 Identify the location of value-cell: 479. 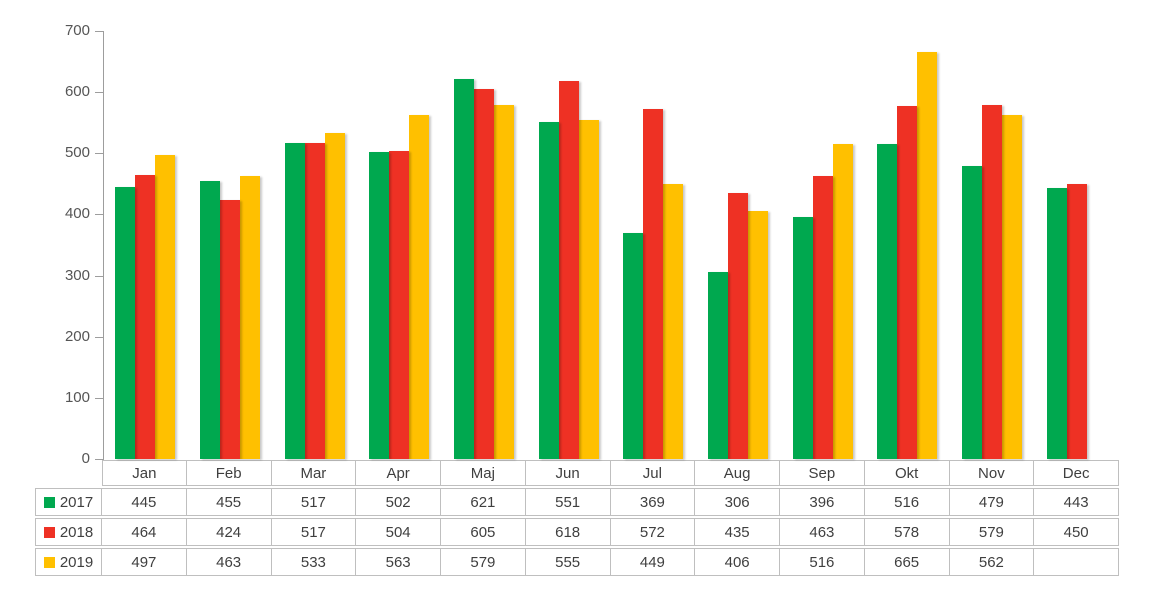
(992, 502).